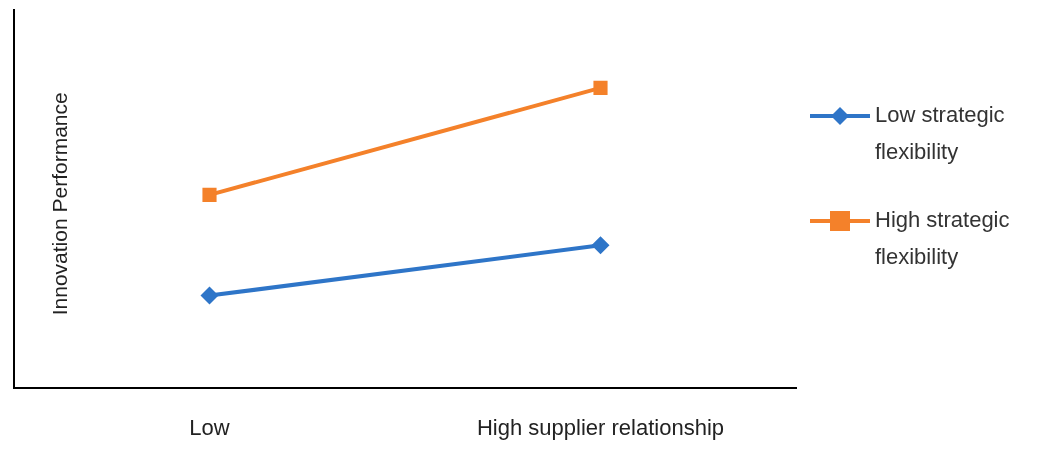 The width and height of the screenshot is (1061, 470). Describe the element at coordinates (940, 133) in the screenshot. I see `legend-label: Low strategic flexibility` at that location.